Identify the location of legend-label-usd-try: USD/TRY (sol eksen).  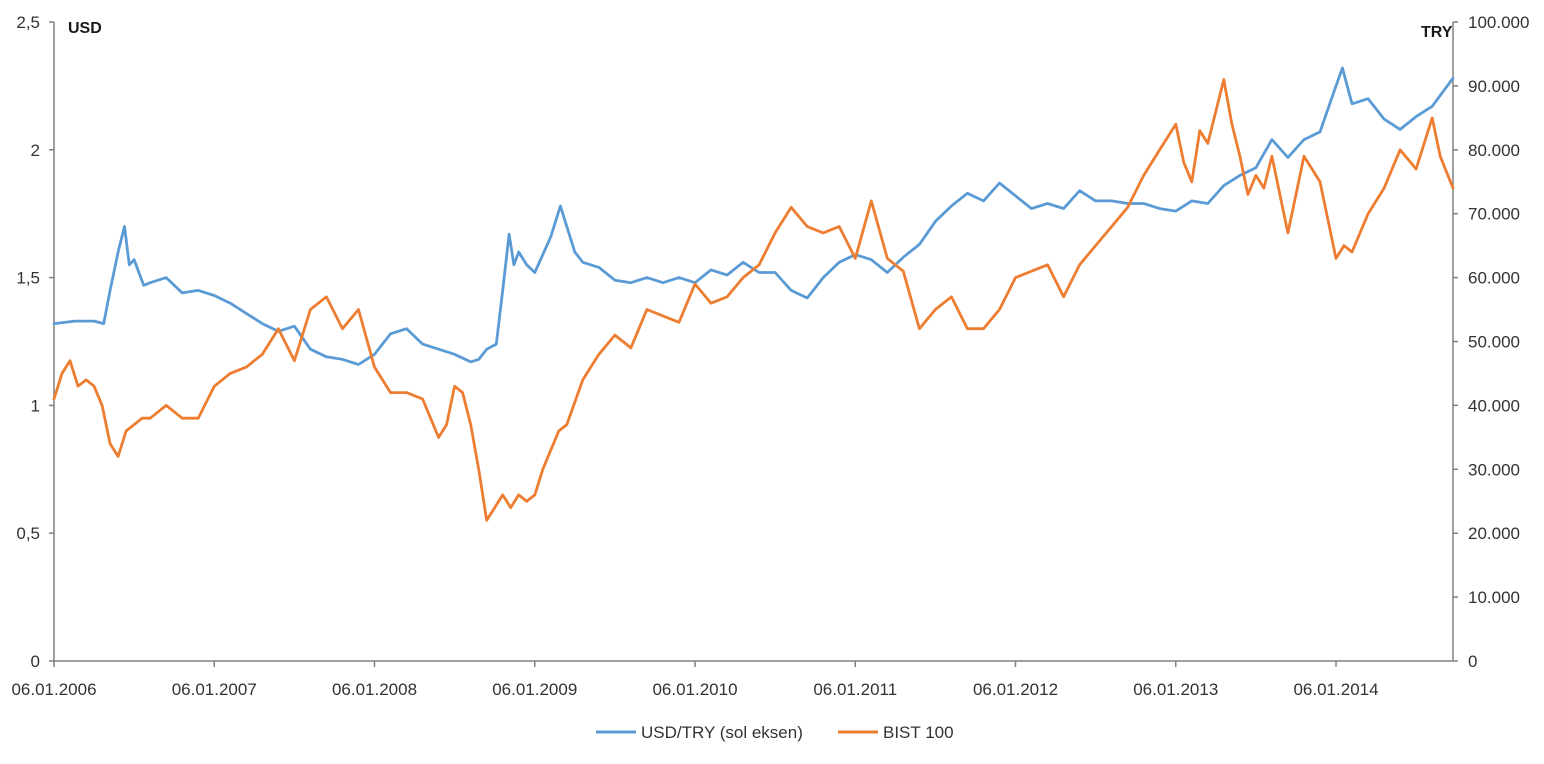
(722, 732).